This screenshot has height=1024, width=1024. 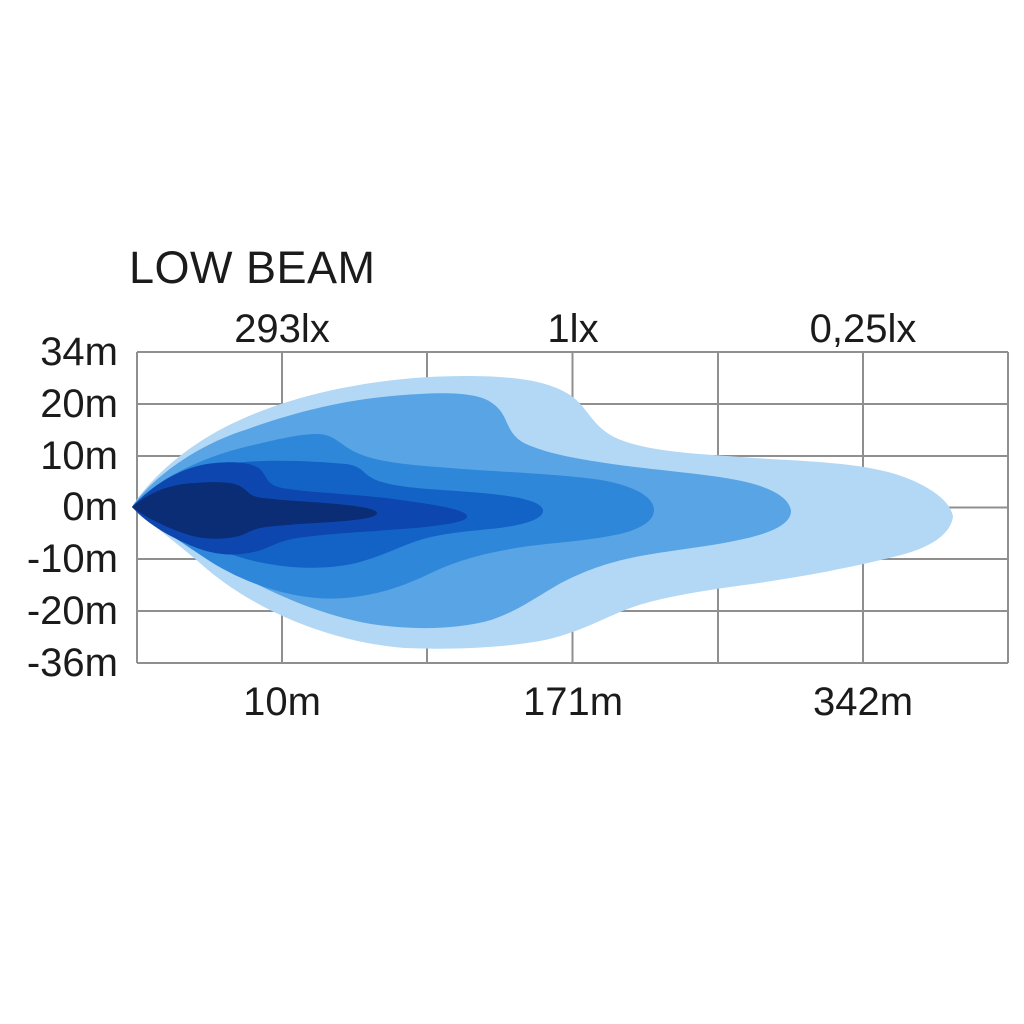 What do you see at coordinates (252, 267) in the screenshot?
I see `page-title: LOW BEAM` at bounding box center [252, 267].